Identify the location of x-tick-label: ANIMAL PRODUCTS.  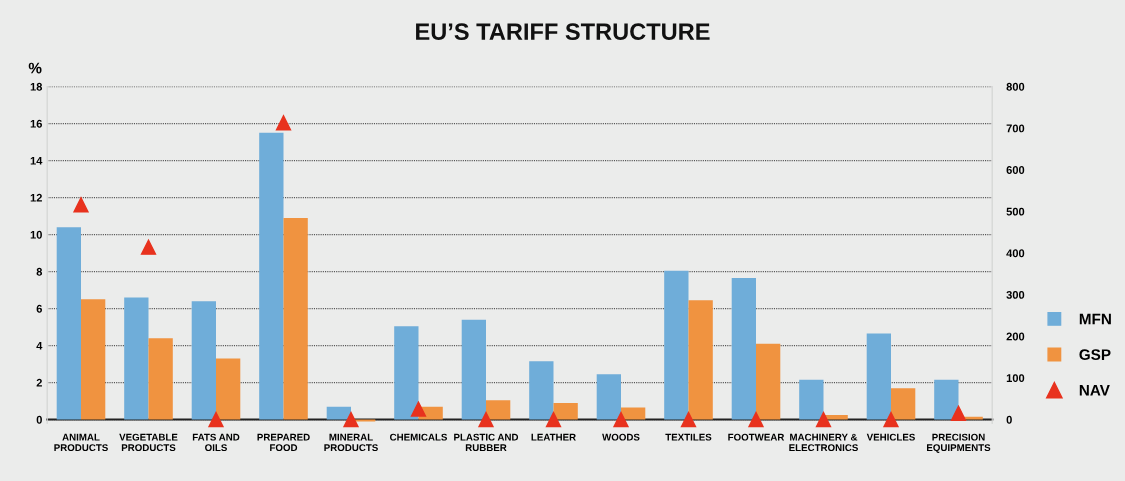
(81, 442).